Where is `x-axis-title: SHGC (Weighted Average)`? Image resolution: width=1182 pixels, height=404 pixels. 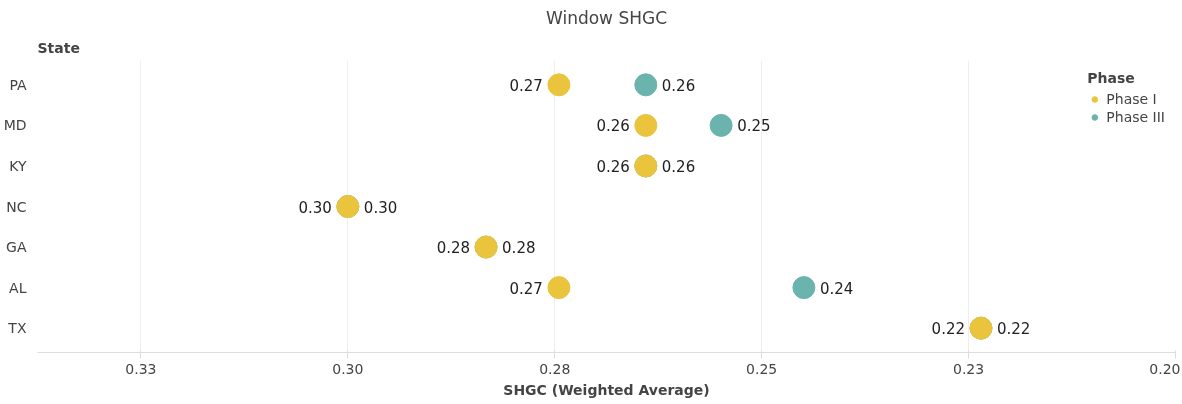 x-axis-title: SHGC (Weighted Average) is located at coordinates (606, 389).